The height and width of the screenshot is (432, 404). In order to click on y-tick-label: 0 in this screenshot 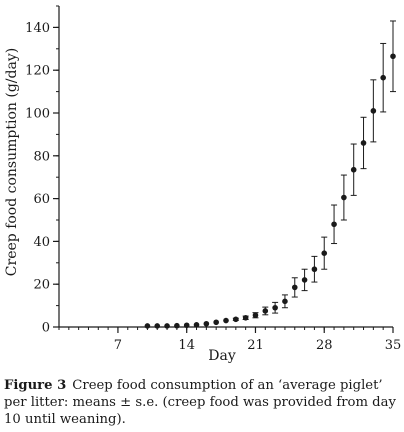, I will do `click(46, 328)`.